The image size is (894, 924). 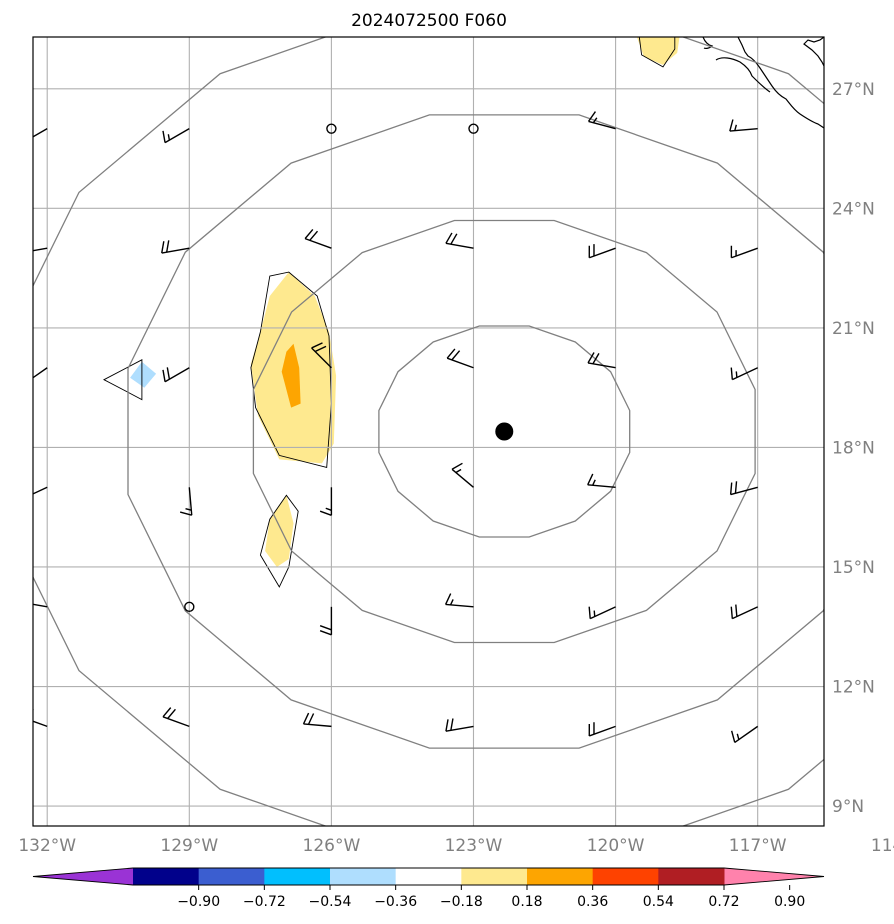 I want to click on range-ring, so click(x=504, y=431).